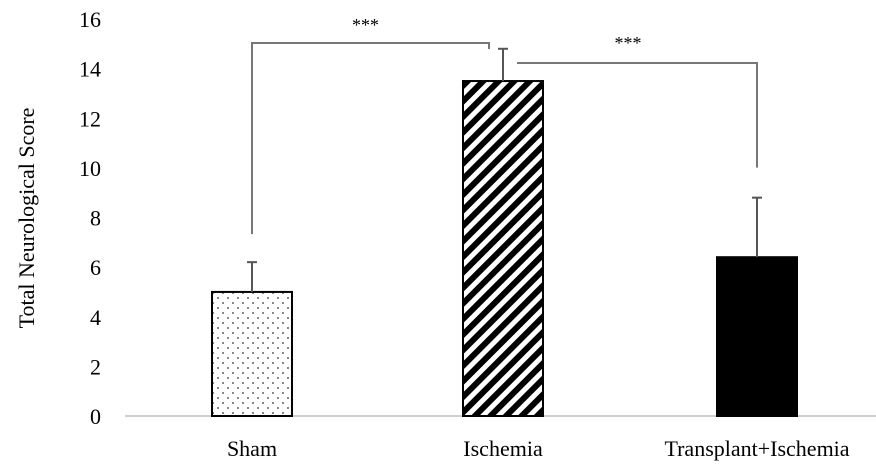  Describe the element at coordinates (252, 448) in the screenshot. I see `x-tick-label: Sham` at that location.